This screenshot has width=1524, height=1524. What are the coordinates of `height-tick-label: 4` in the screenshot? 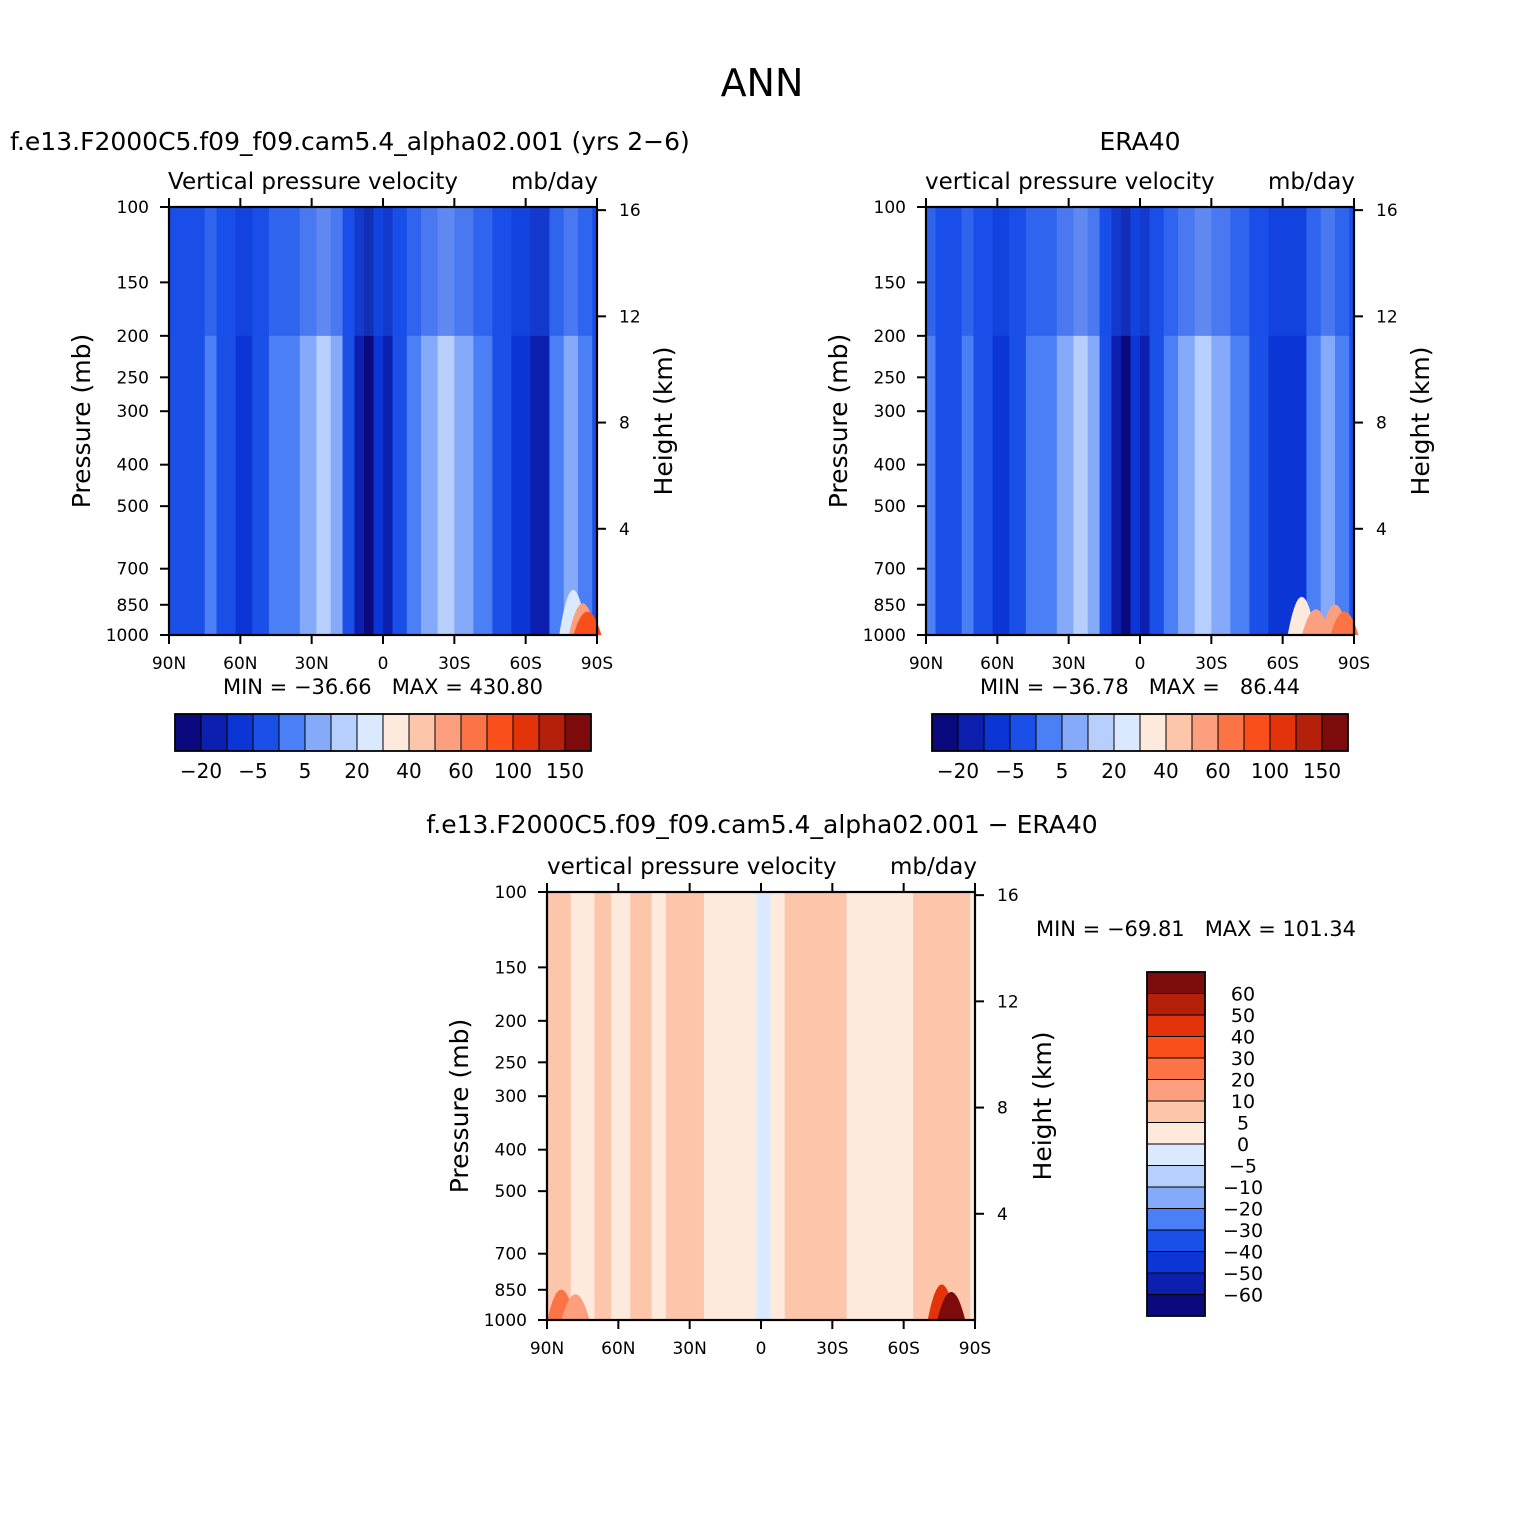 It's located at (624, 530).